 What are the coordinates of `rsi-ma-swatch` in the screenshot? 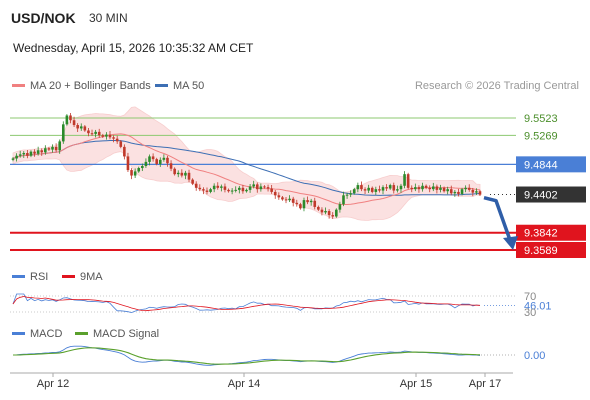 It's located at (68, 276).